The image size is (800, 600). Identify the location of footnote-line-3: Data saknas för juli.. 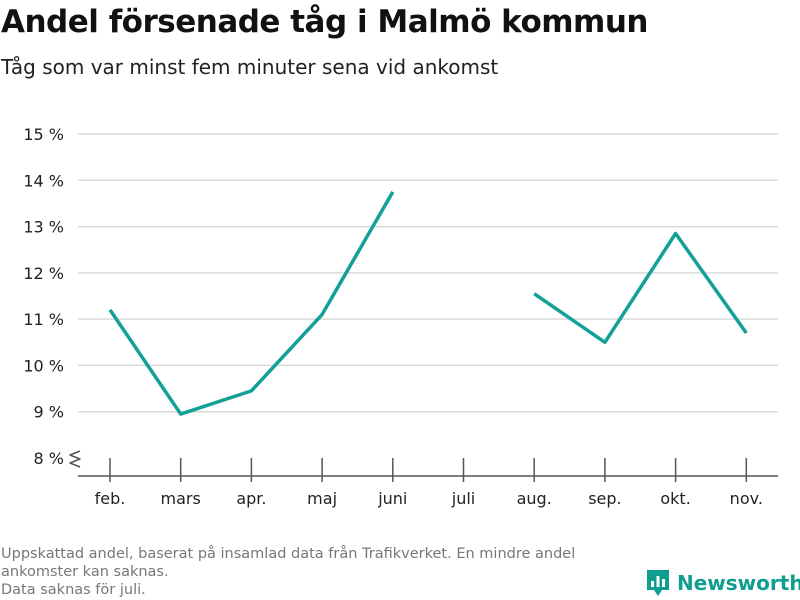
(73, 590).